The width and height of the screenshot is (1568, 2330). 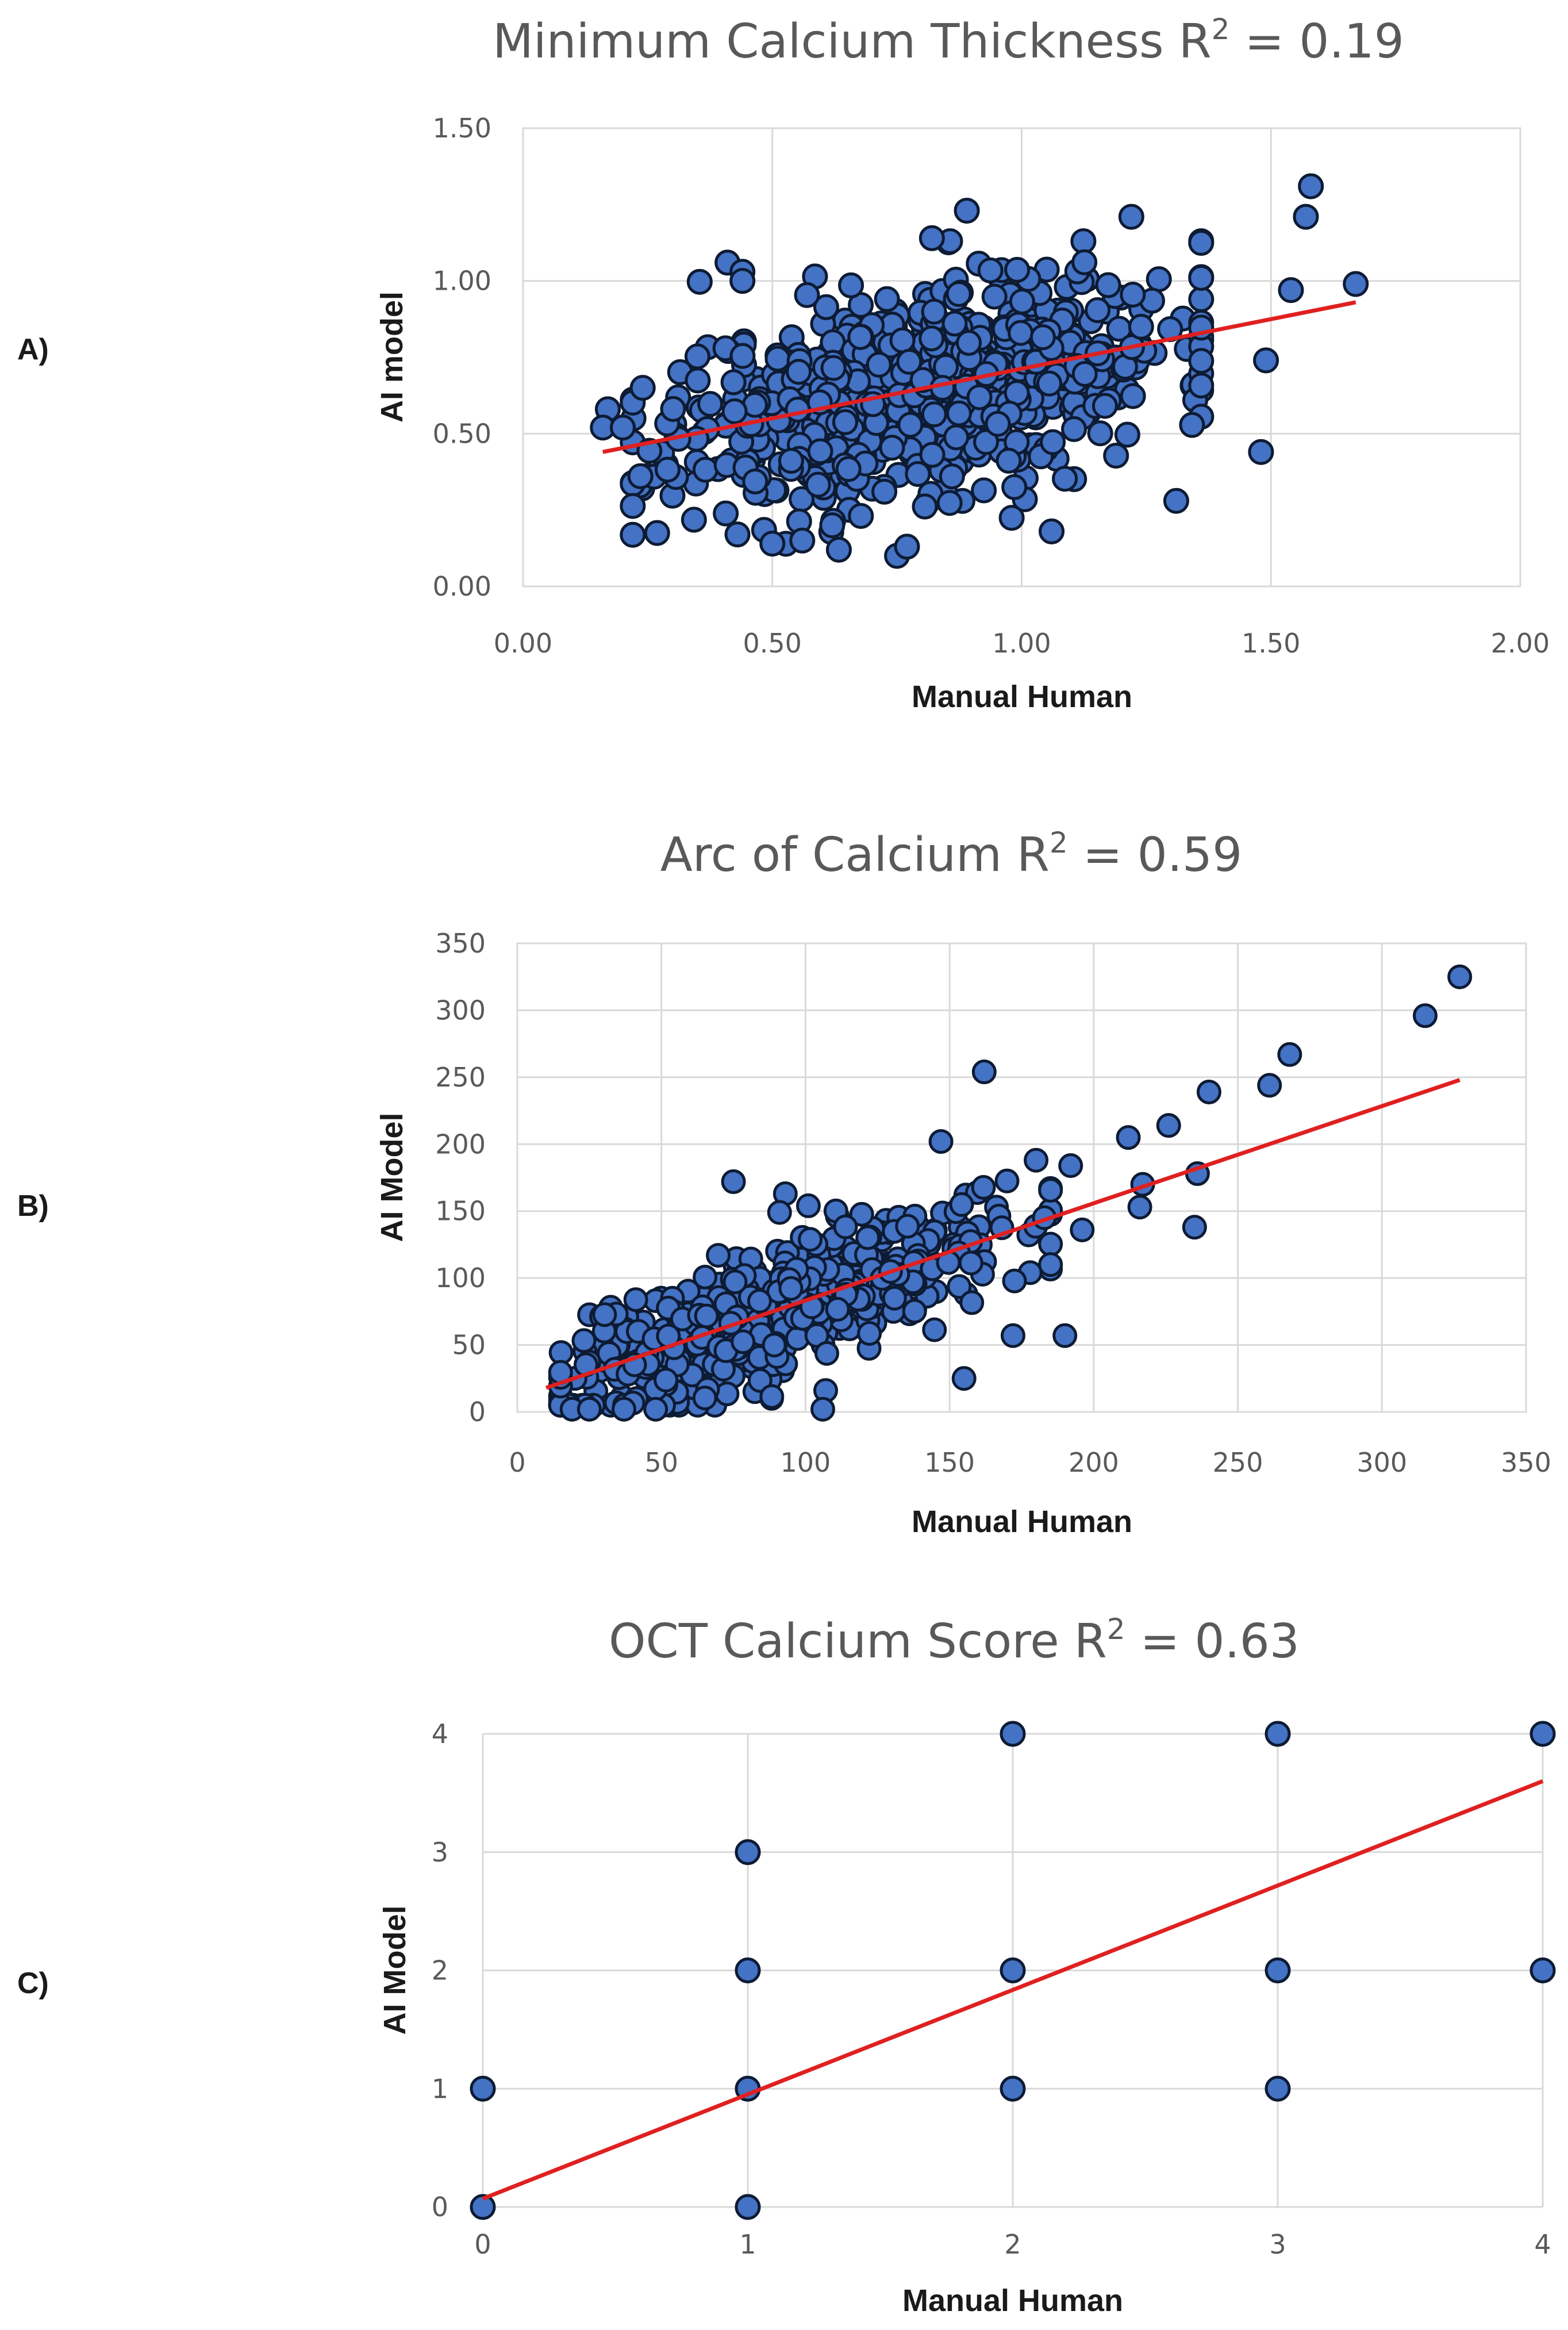 I want to click on chart-b-title-sup: 2, so click(x=1059, y=842).